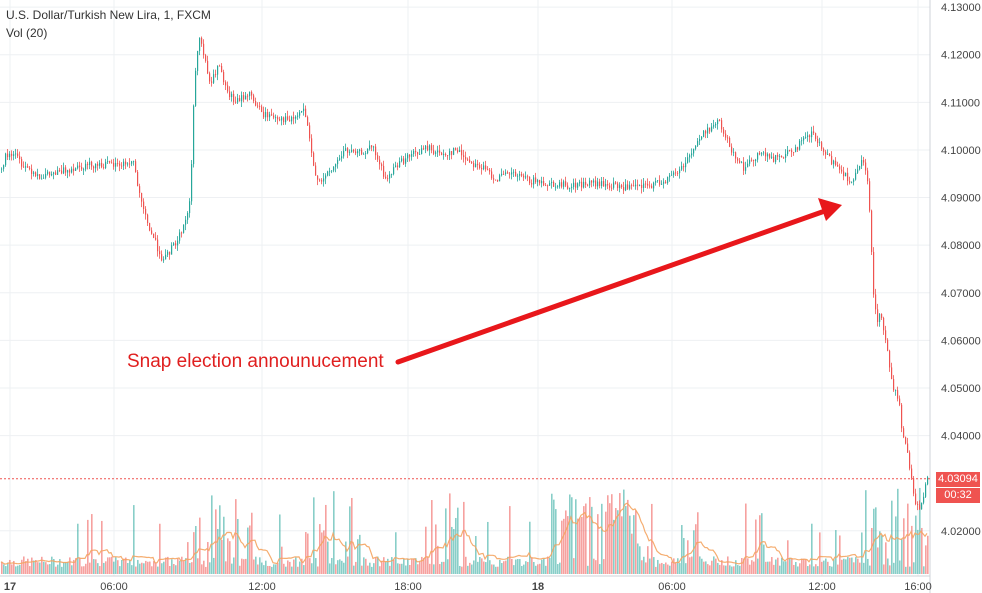  What do you see at coordinates (27, 33) in the screenshot?
I see `volume-indicator-label: Vol (20)` at bounding box center [27, 33].